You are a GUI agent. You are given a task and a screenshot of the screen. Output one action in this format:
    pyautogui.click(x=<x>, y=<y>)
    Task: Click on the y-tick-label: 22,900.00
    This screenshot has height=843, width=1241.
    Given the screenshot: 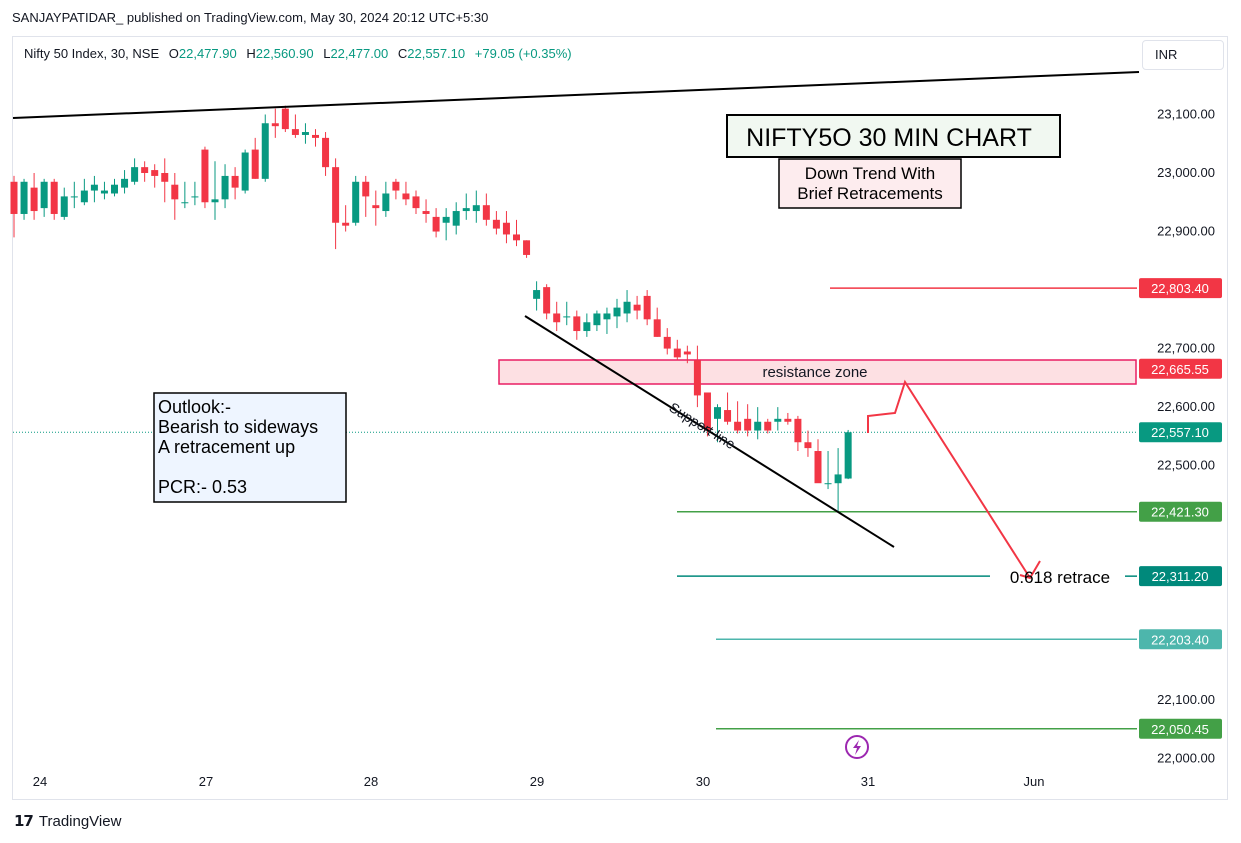 What is the action you would take?
    pyautogui.click(x=1186, y=231)
    